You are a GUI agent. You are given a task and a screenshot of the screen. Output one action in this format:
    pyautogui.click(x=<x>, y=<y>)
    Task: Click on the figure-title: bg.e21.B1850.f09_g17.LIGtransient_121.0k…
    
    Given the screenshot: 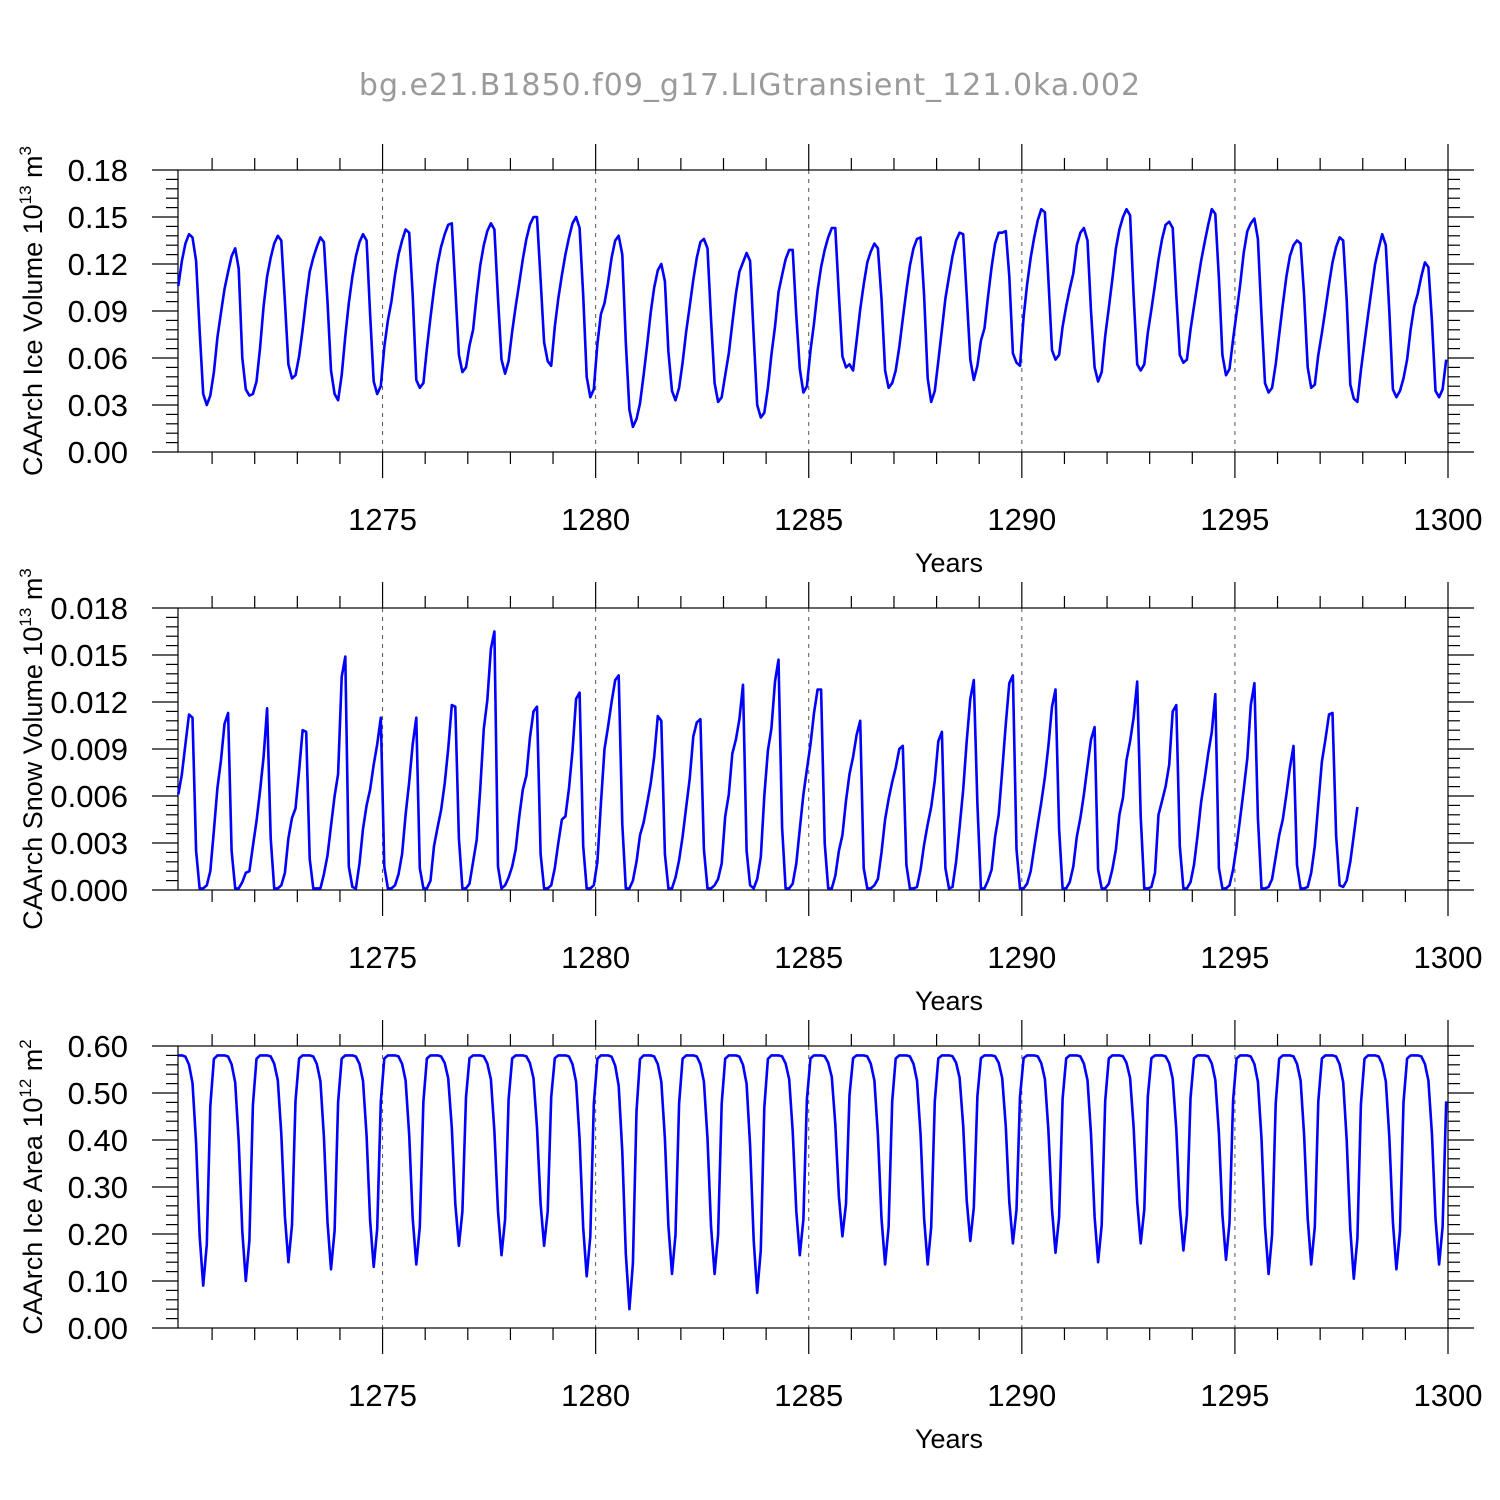 What is the action you would take?
    pyautogui.click(x=750, y=85)
    